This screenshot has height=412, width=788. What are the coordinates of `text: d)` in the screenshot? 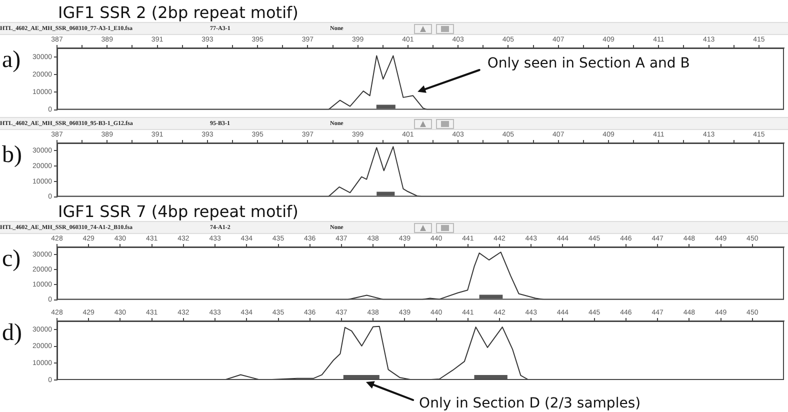 It's located at (12, 333).